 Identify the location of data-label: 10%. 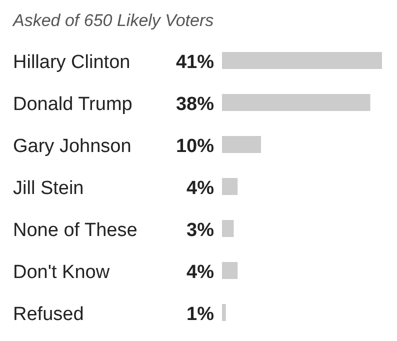
(195, 146).